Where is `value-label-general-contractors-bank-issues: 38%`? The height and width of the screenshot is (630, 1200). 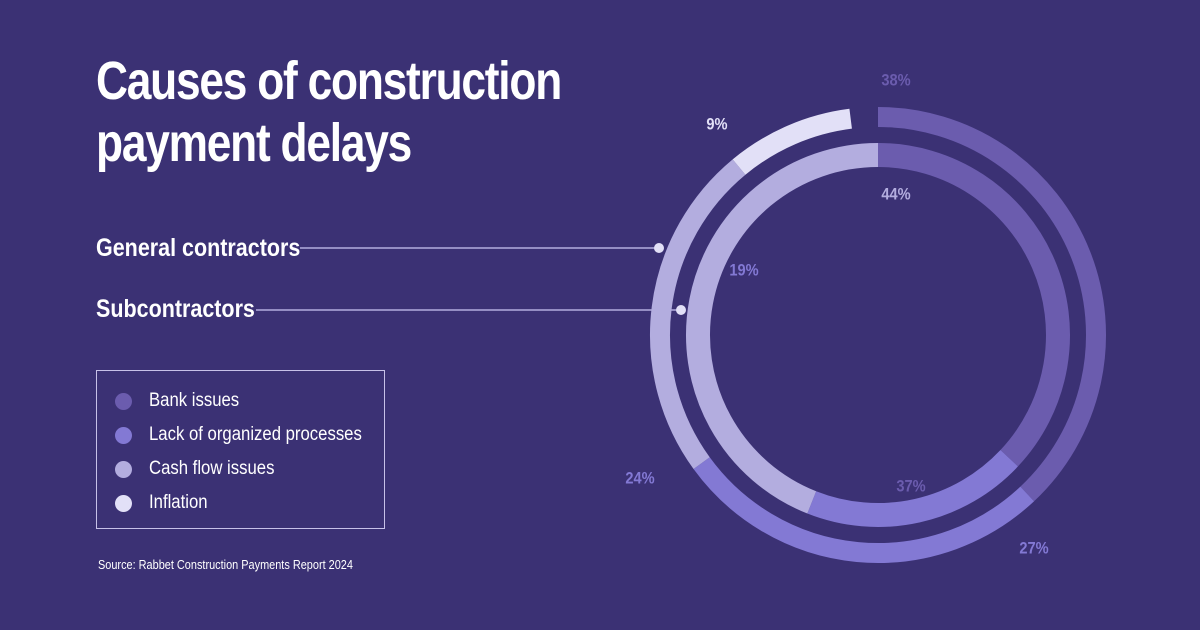
value-label-general-contractors-bank-issues: 38% is located at coordinates (895, 81).